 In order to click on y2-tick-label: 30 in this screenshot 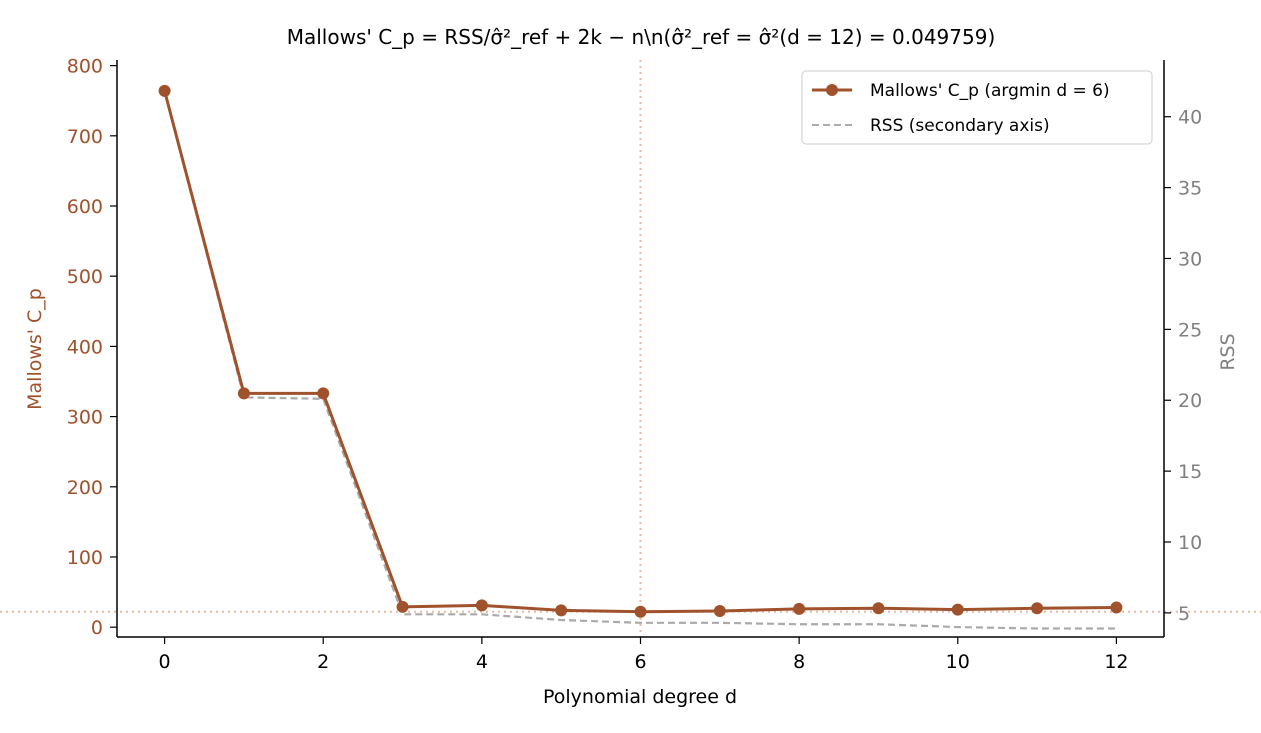, I will do `click(1190, 259)`.